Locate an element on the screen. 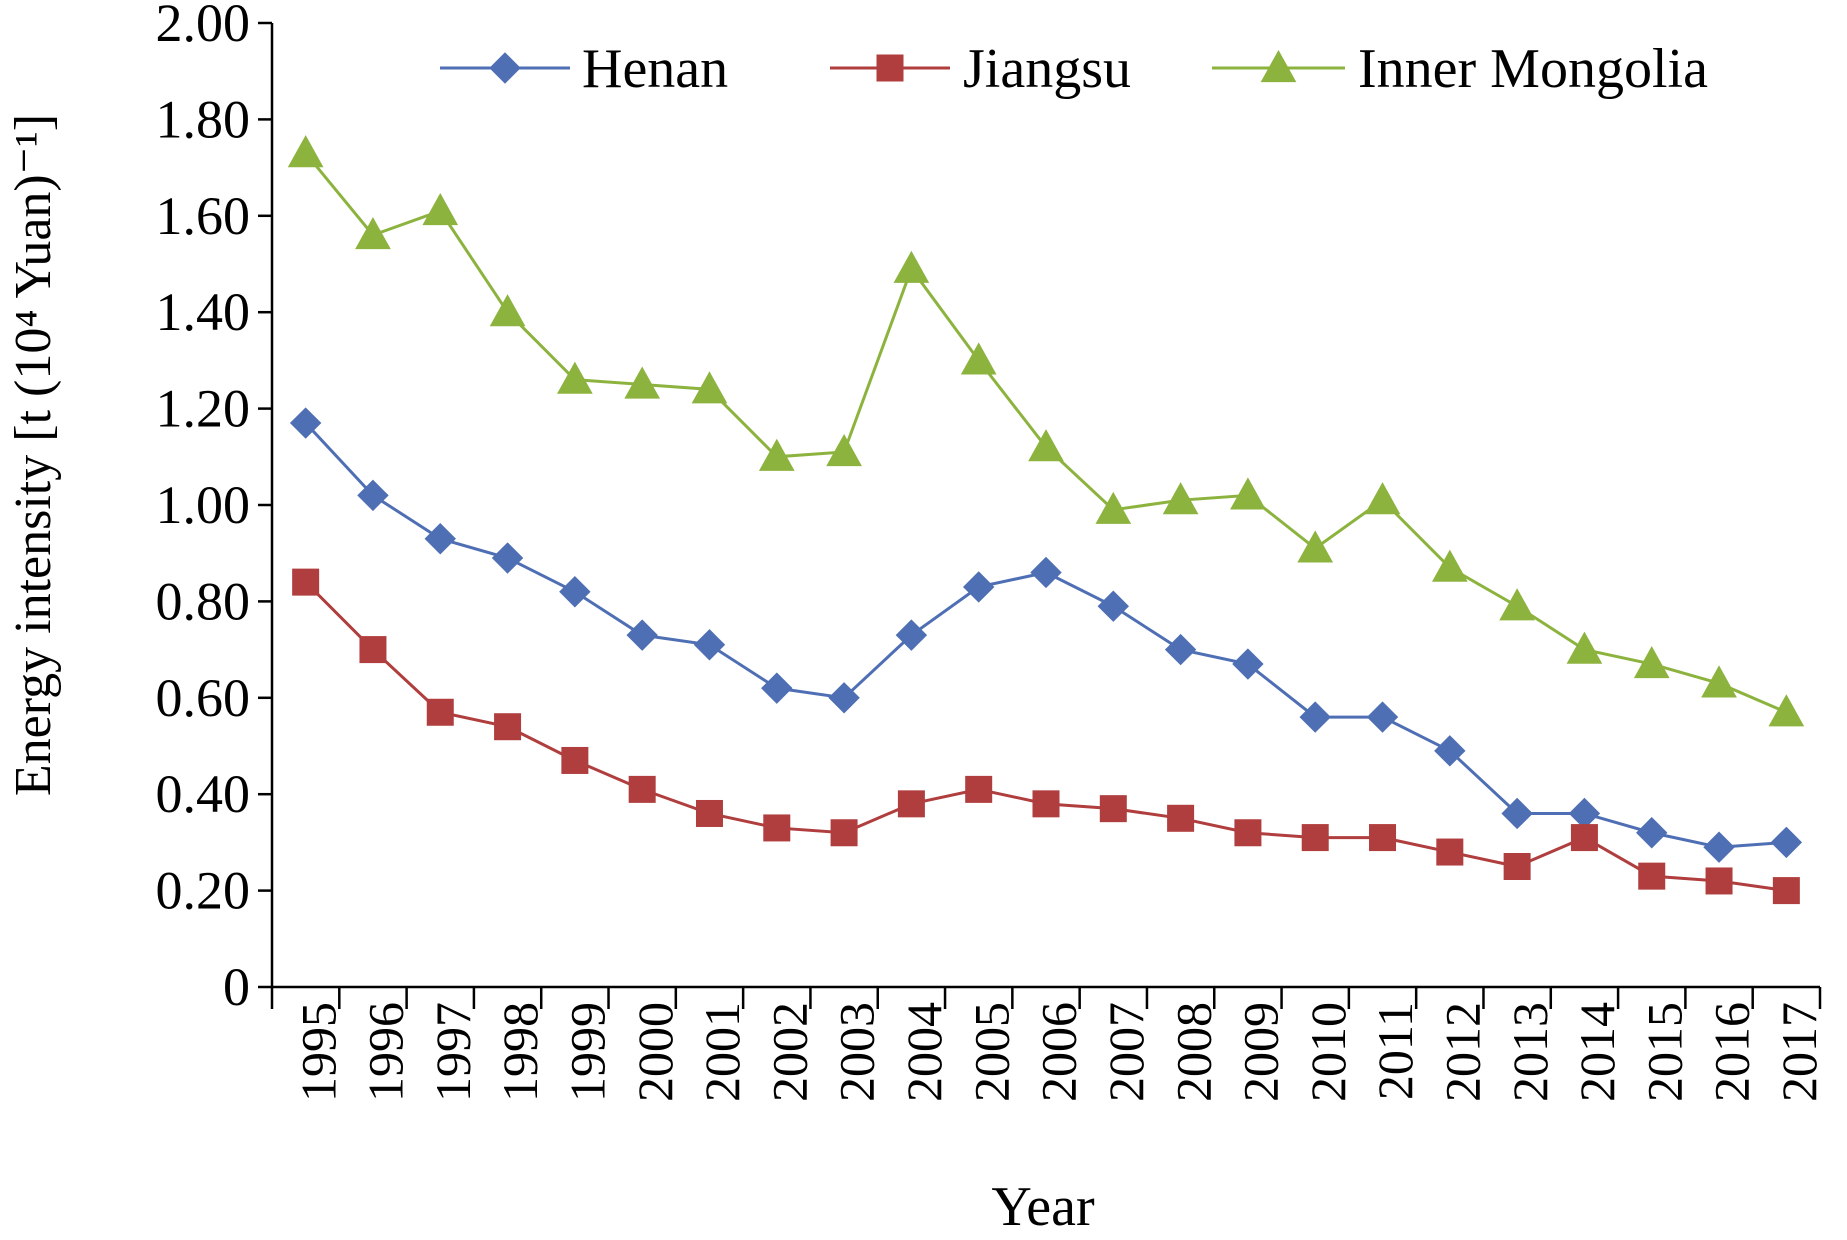  legend-label: Henan is located at coordinates (655, 69).